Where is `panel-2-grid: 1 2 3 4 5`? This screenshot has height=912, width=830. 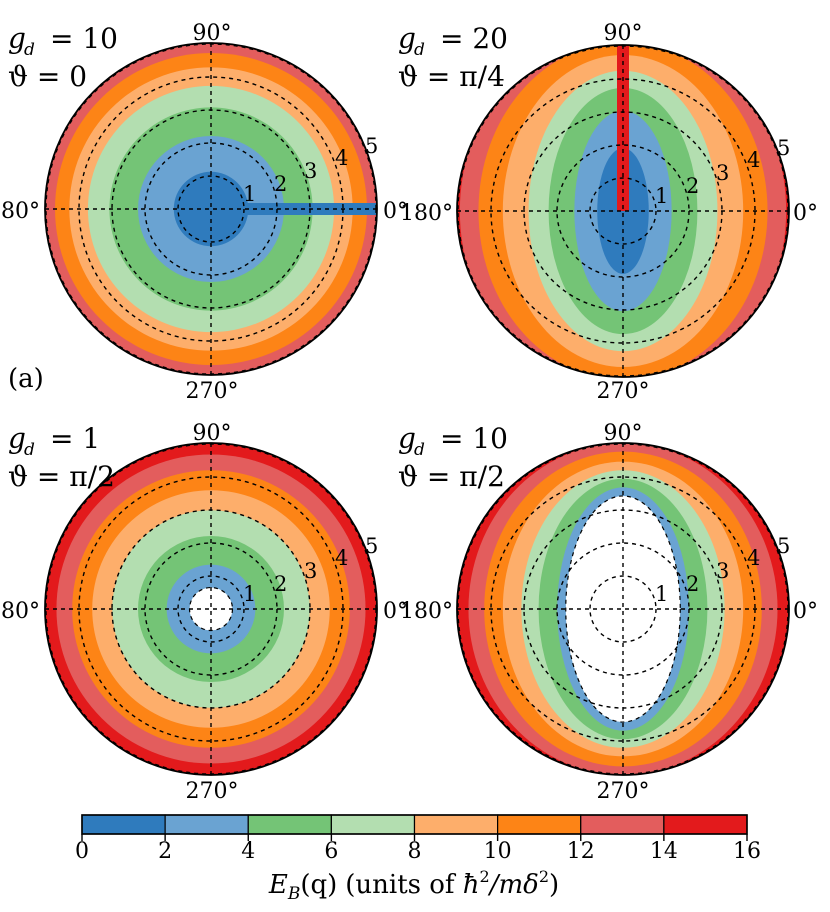 panel-2-grid: 1 2 3 4 5 is located at coordinates (623, 211).